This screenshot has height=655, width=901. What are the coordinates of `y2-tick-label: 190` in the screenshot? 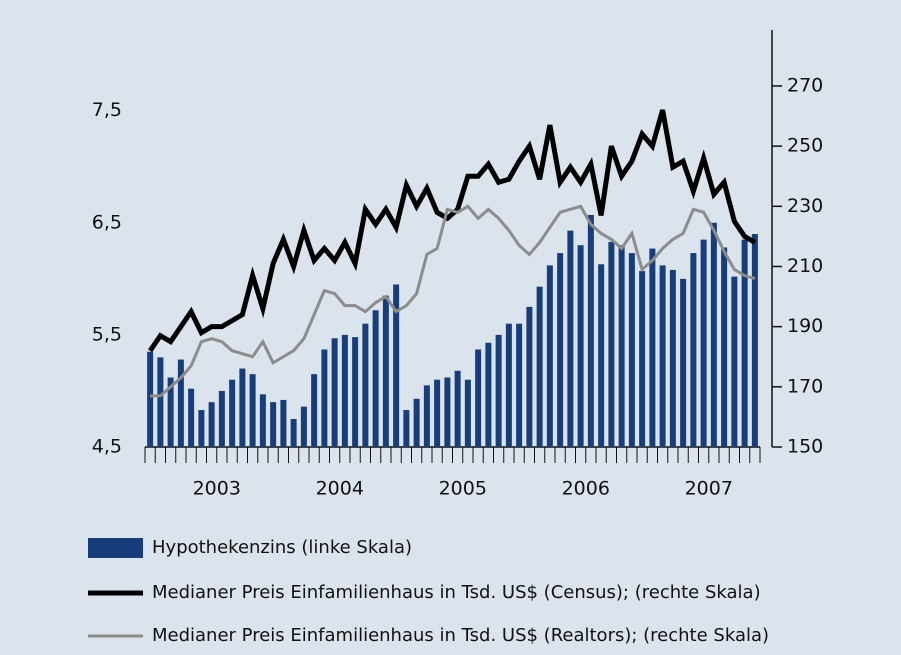 It's located at (805, 326).